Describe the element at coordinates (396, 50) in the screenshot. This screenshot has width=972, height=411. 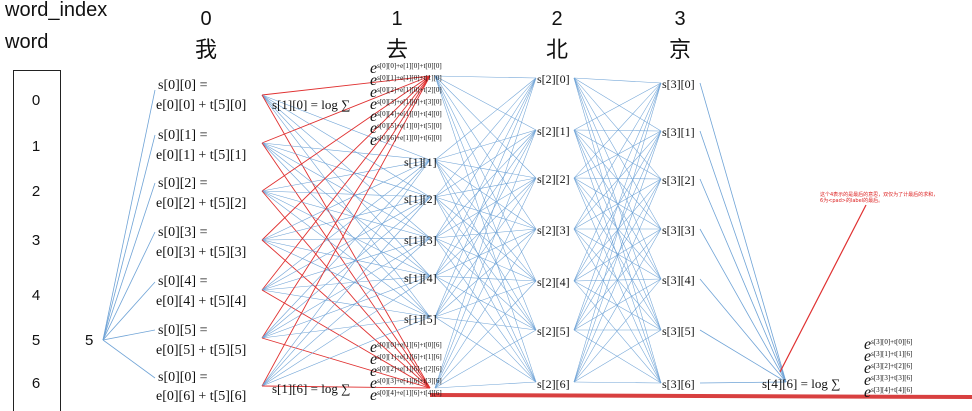
I see `column-word-1: 去` at that location.